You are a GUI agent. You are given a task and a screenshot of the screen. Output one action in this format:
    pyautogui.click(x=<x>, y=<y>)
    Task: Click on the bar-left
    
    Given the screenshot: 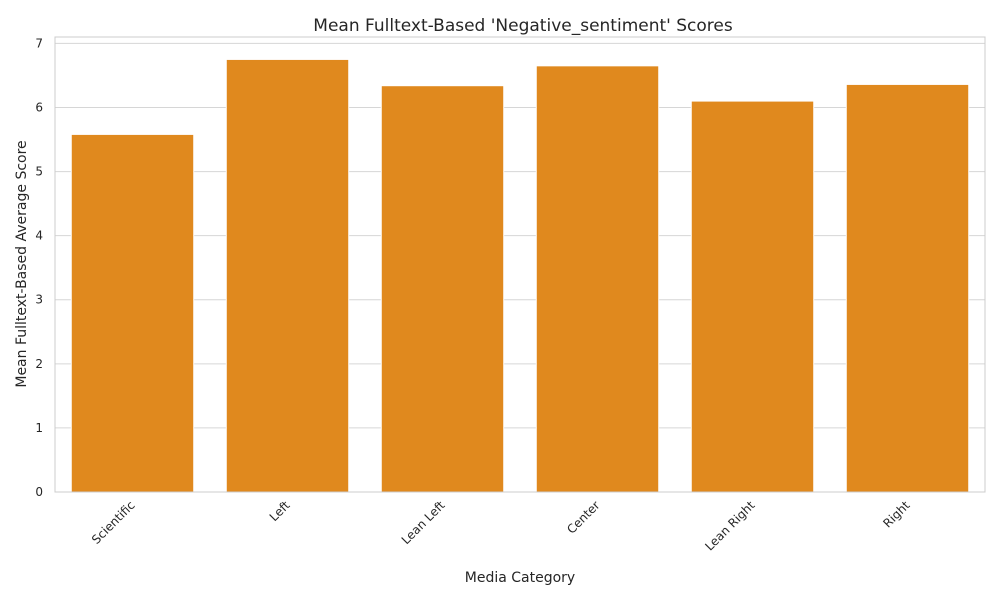 What is the action you would take?
    pyautogui.click(x=287, y=275)
    